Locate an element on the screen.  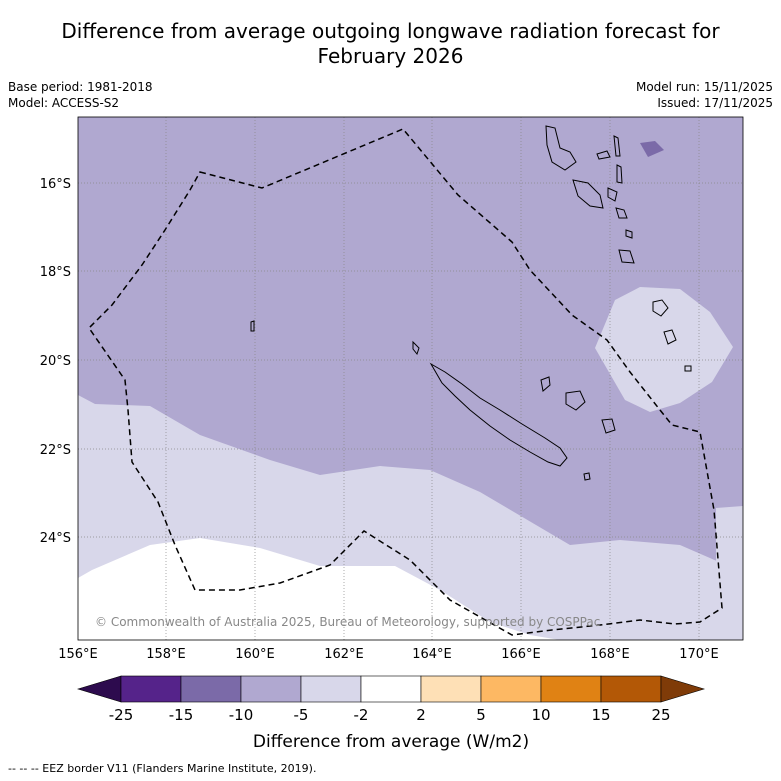
anomaly-zone-light-ne is located at coordinates (664, 349).